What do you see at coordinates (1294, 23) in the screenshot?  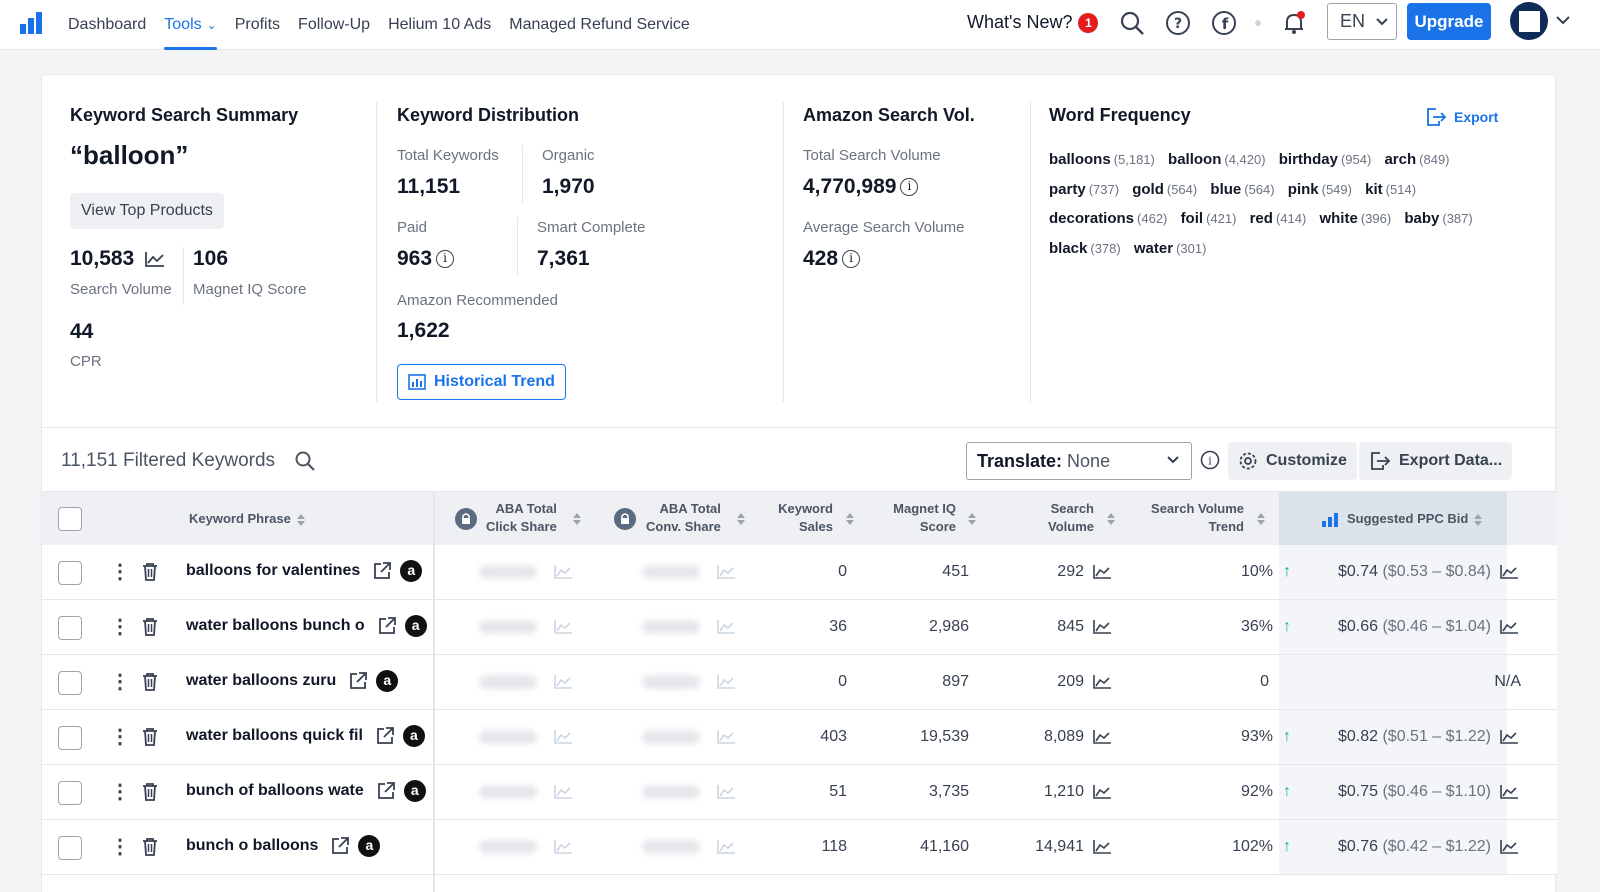 I see `bell-icon` at bounding box center [1294, 23].